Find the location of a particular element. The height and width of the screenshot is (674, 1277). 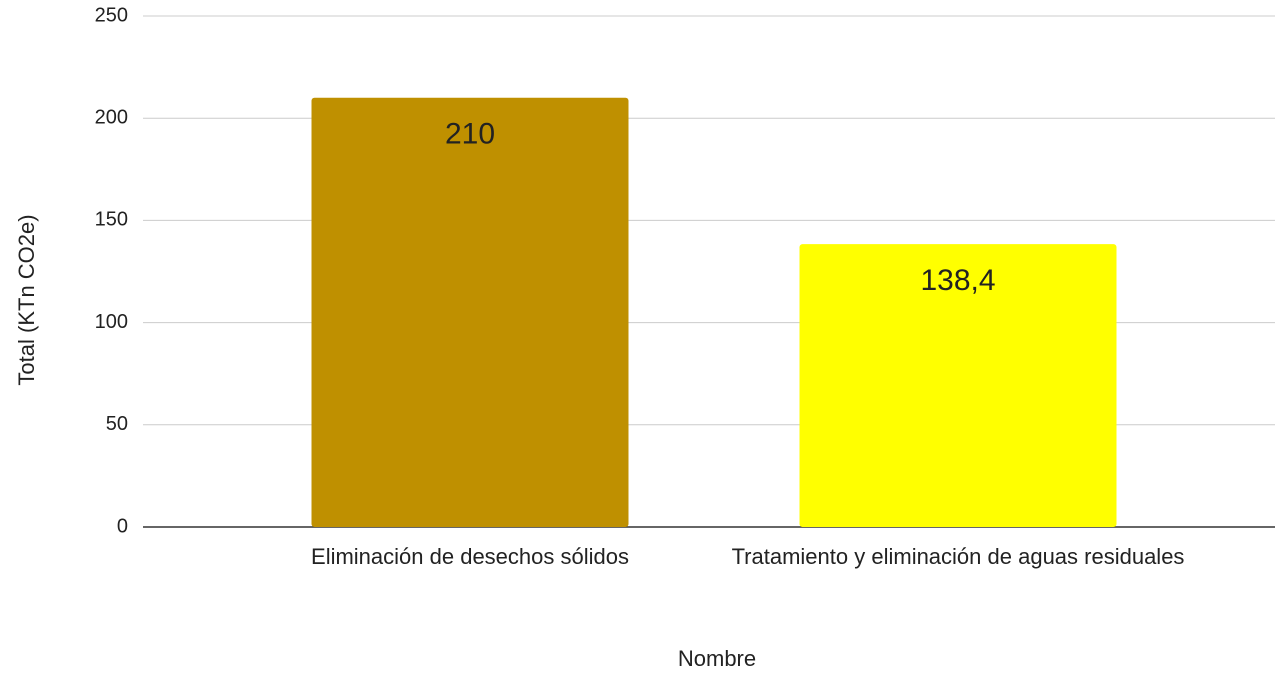

x-tick-label: Eliminación de desechos sólidos is located at coordinates (470, 556).